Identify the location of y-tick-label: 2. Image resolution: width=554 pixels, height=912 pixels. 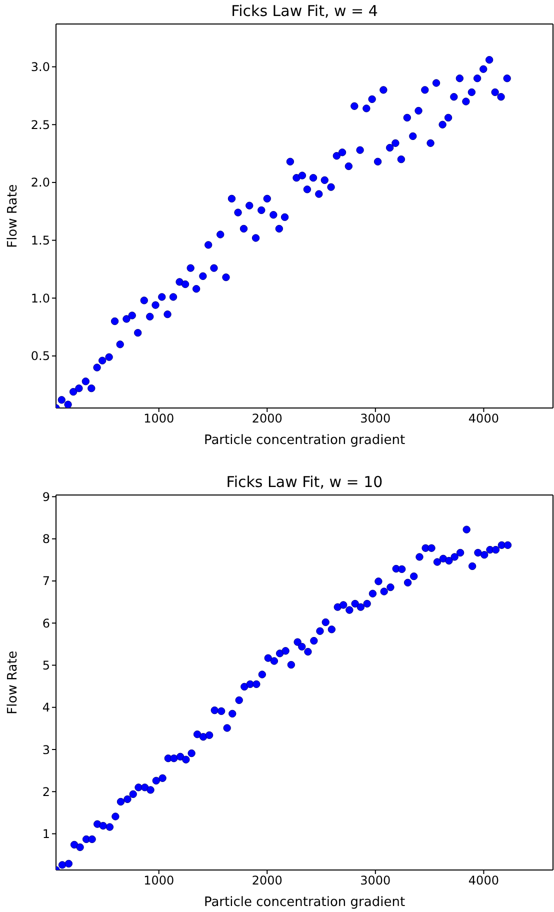
(46, 791).